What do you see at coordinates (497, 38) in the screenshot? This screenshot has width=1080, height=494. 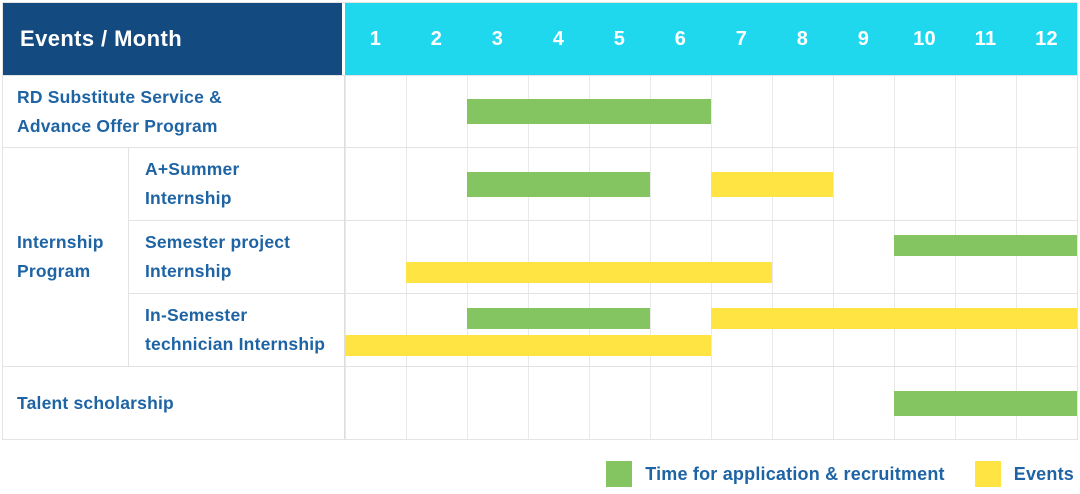 I see `month-label: 3` at bounding box center [497, 38].